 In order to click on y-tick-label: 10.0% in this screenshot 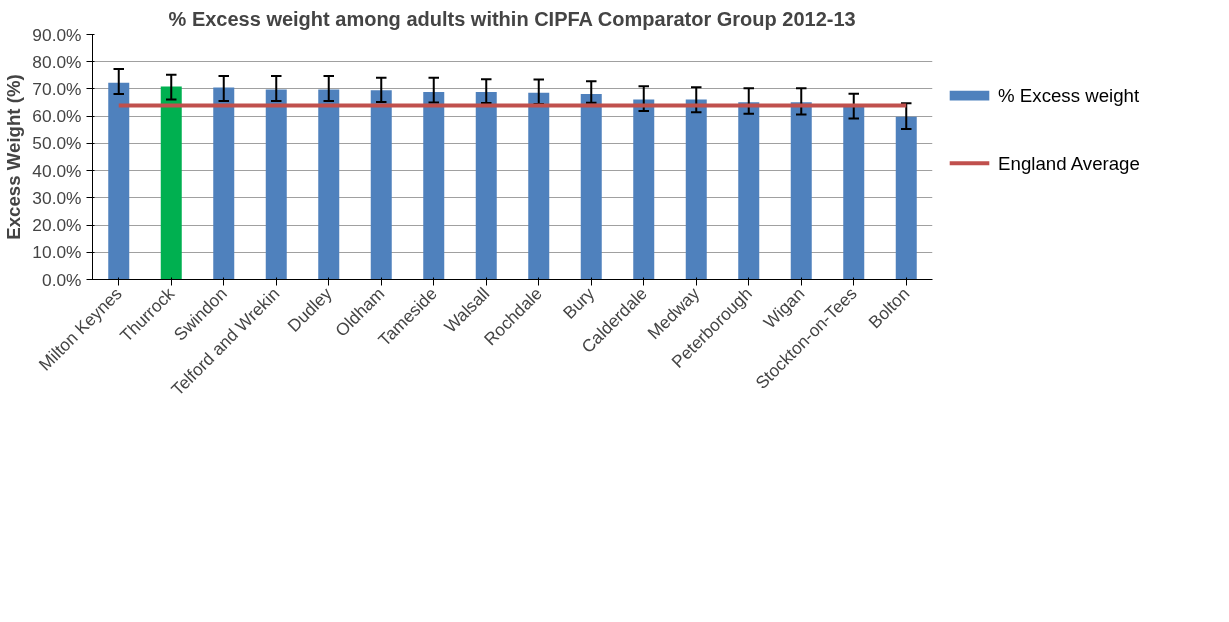, I will do `click(57, 252)`.